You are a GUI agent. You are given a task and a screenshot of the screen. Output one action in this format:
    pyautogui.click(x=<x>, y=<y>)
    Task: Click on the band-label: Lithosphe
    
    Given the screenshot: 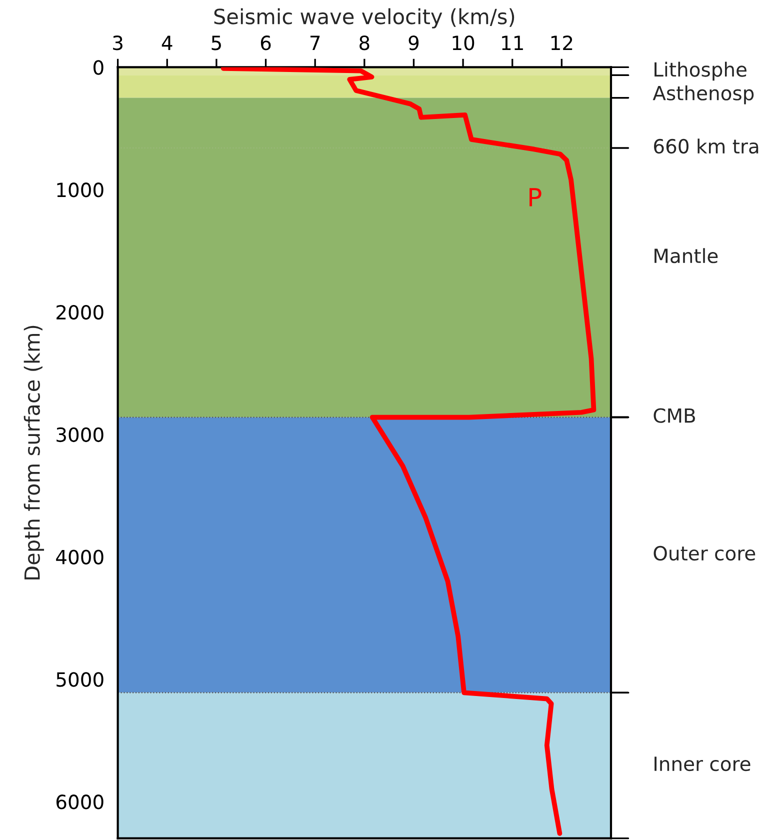 What is the action you would take?
    pyautogui.click(x=700, y=71)
    